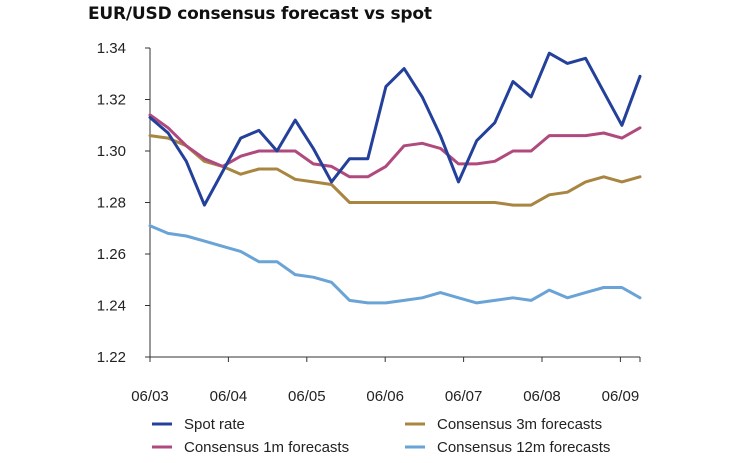  Describe the element at coordinates (229, 396) in the screenshot. I see `x-tick-label: 06/04` at that location.